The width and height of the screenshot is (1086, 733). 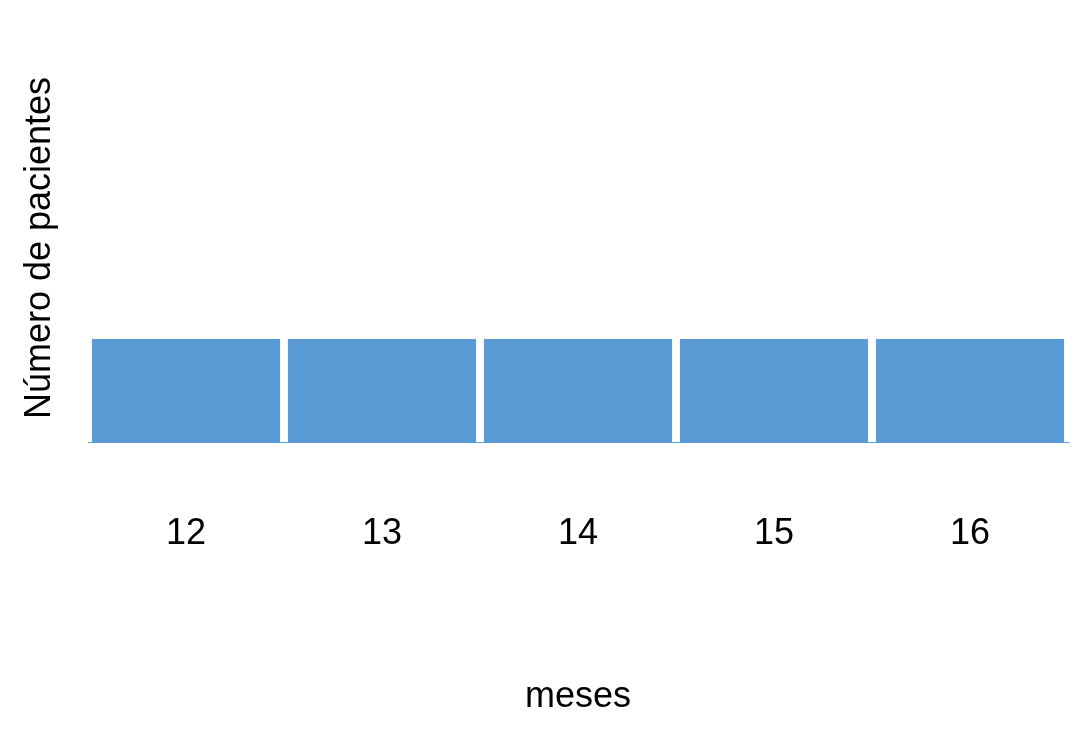 What do you see at coordinates (38, 248) in the screenshot?
I see `y-axis-title: Número de pacientes` at bounding box center [38, 248].